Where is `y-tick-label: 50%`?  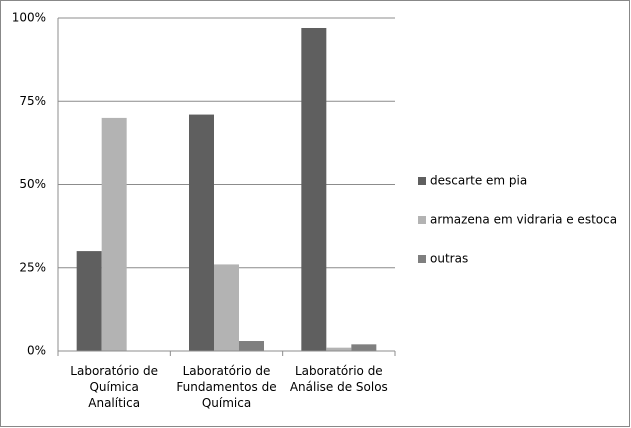 y-tick-label: 50% is located at coordinates (32, 184).